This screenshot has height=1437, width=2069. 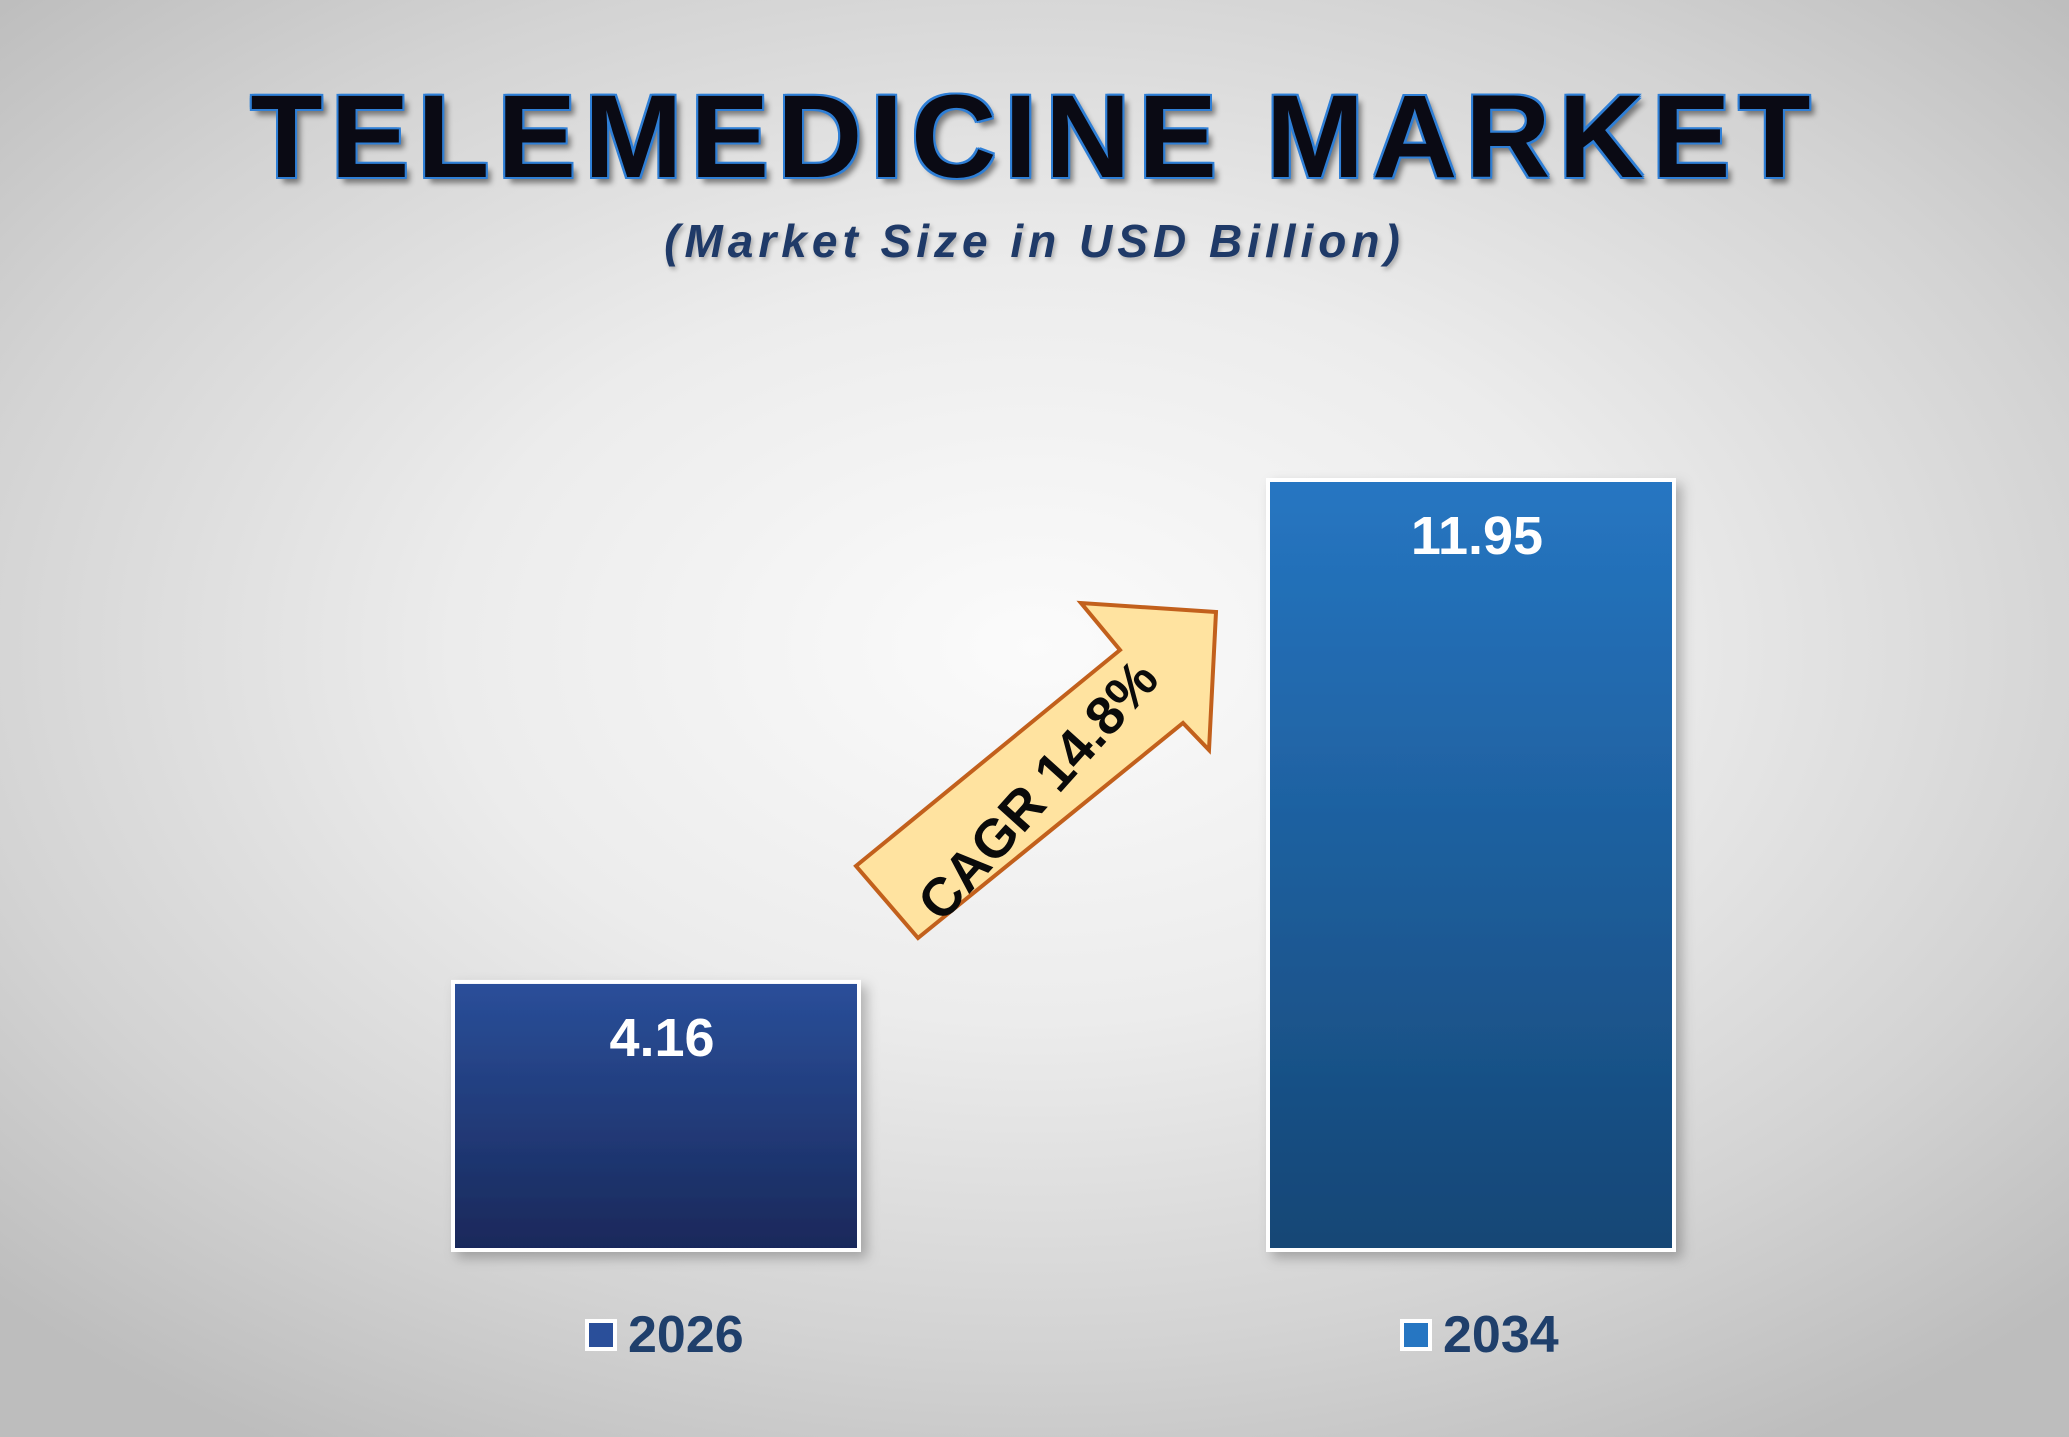 I want to click on bar-2026, so click(x=656, y=1115).